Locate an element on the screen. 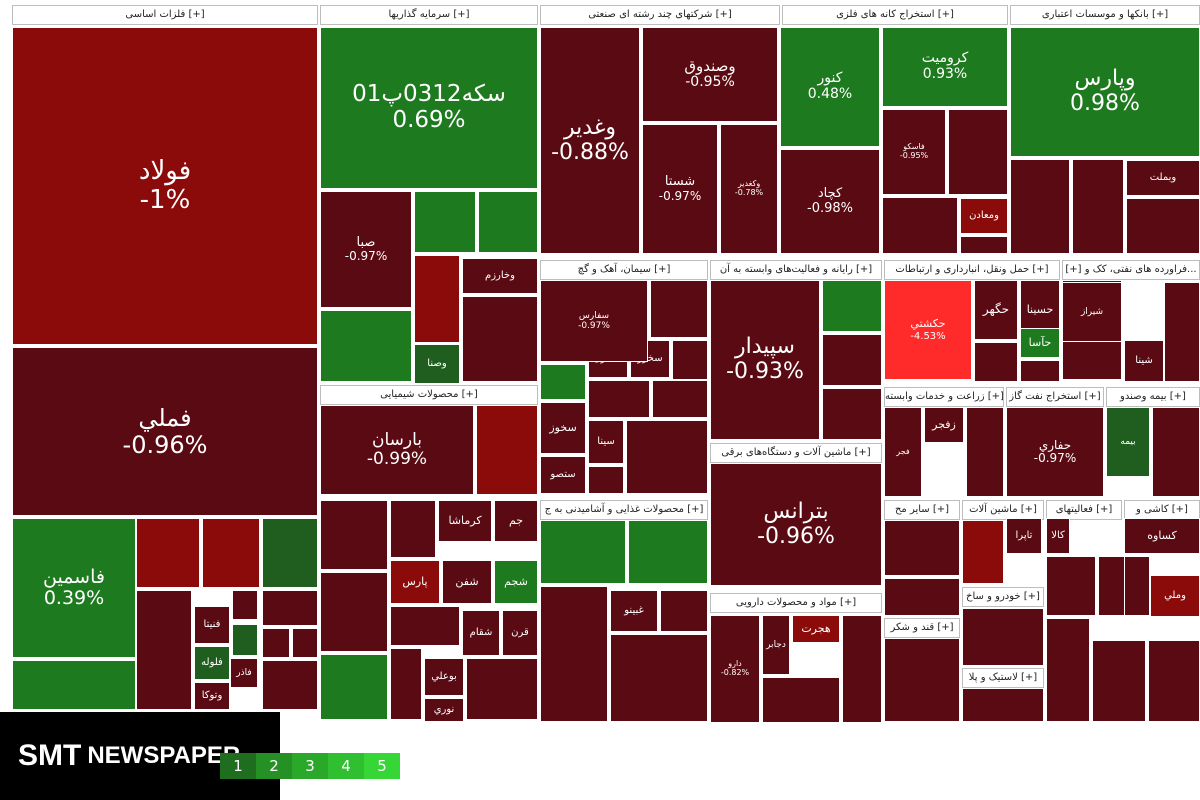  sector-header: زراعت و خدمات وابسته [+] is located at coordinates (944, 397).